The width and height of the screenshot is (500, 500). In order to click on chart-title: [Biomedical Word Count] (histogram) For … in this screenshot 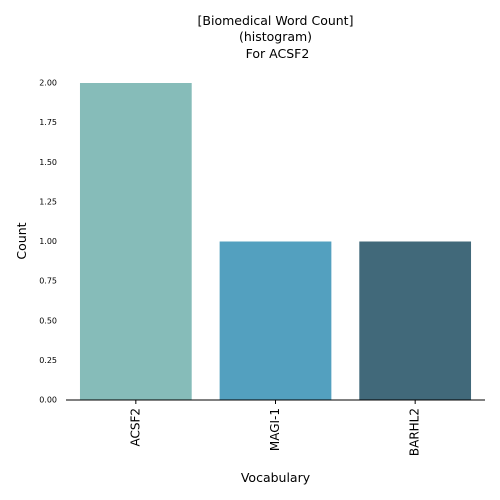, I will do `click(276, 37)`.